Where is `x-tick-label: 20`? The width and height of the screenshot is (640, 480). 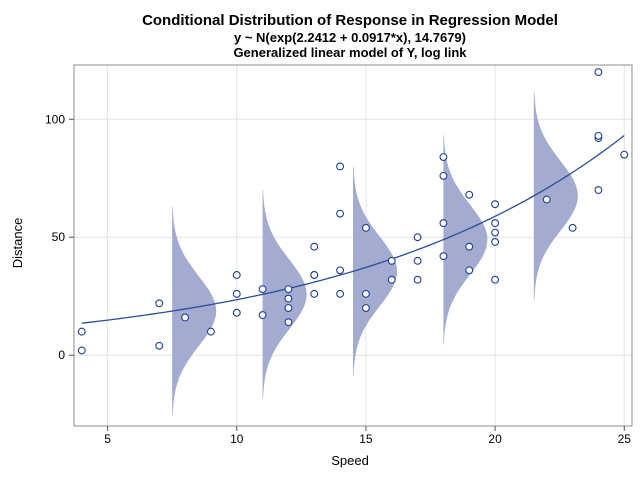
x-tick-label: 20 is located at coordinates (495, 439).